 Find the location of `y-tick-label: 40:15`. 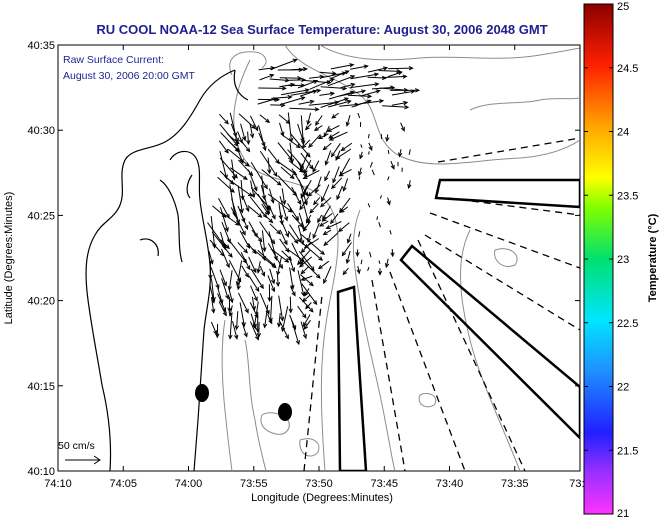

y-tick-label: 40:15 is located at coordinates (41, 387).